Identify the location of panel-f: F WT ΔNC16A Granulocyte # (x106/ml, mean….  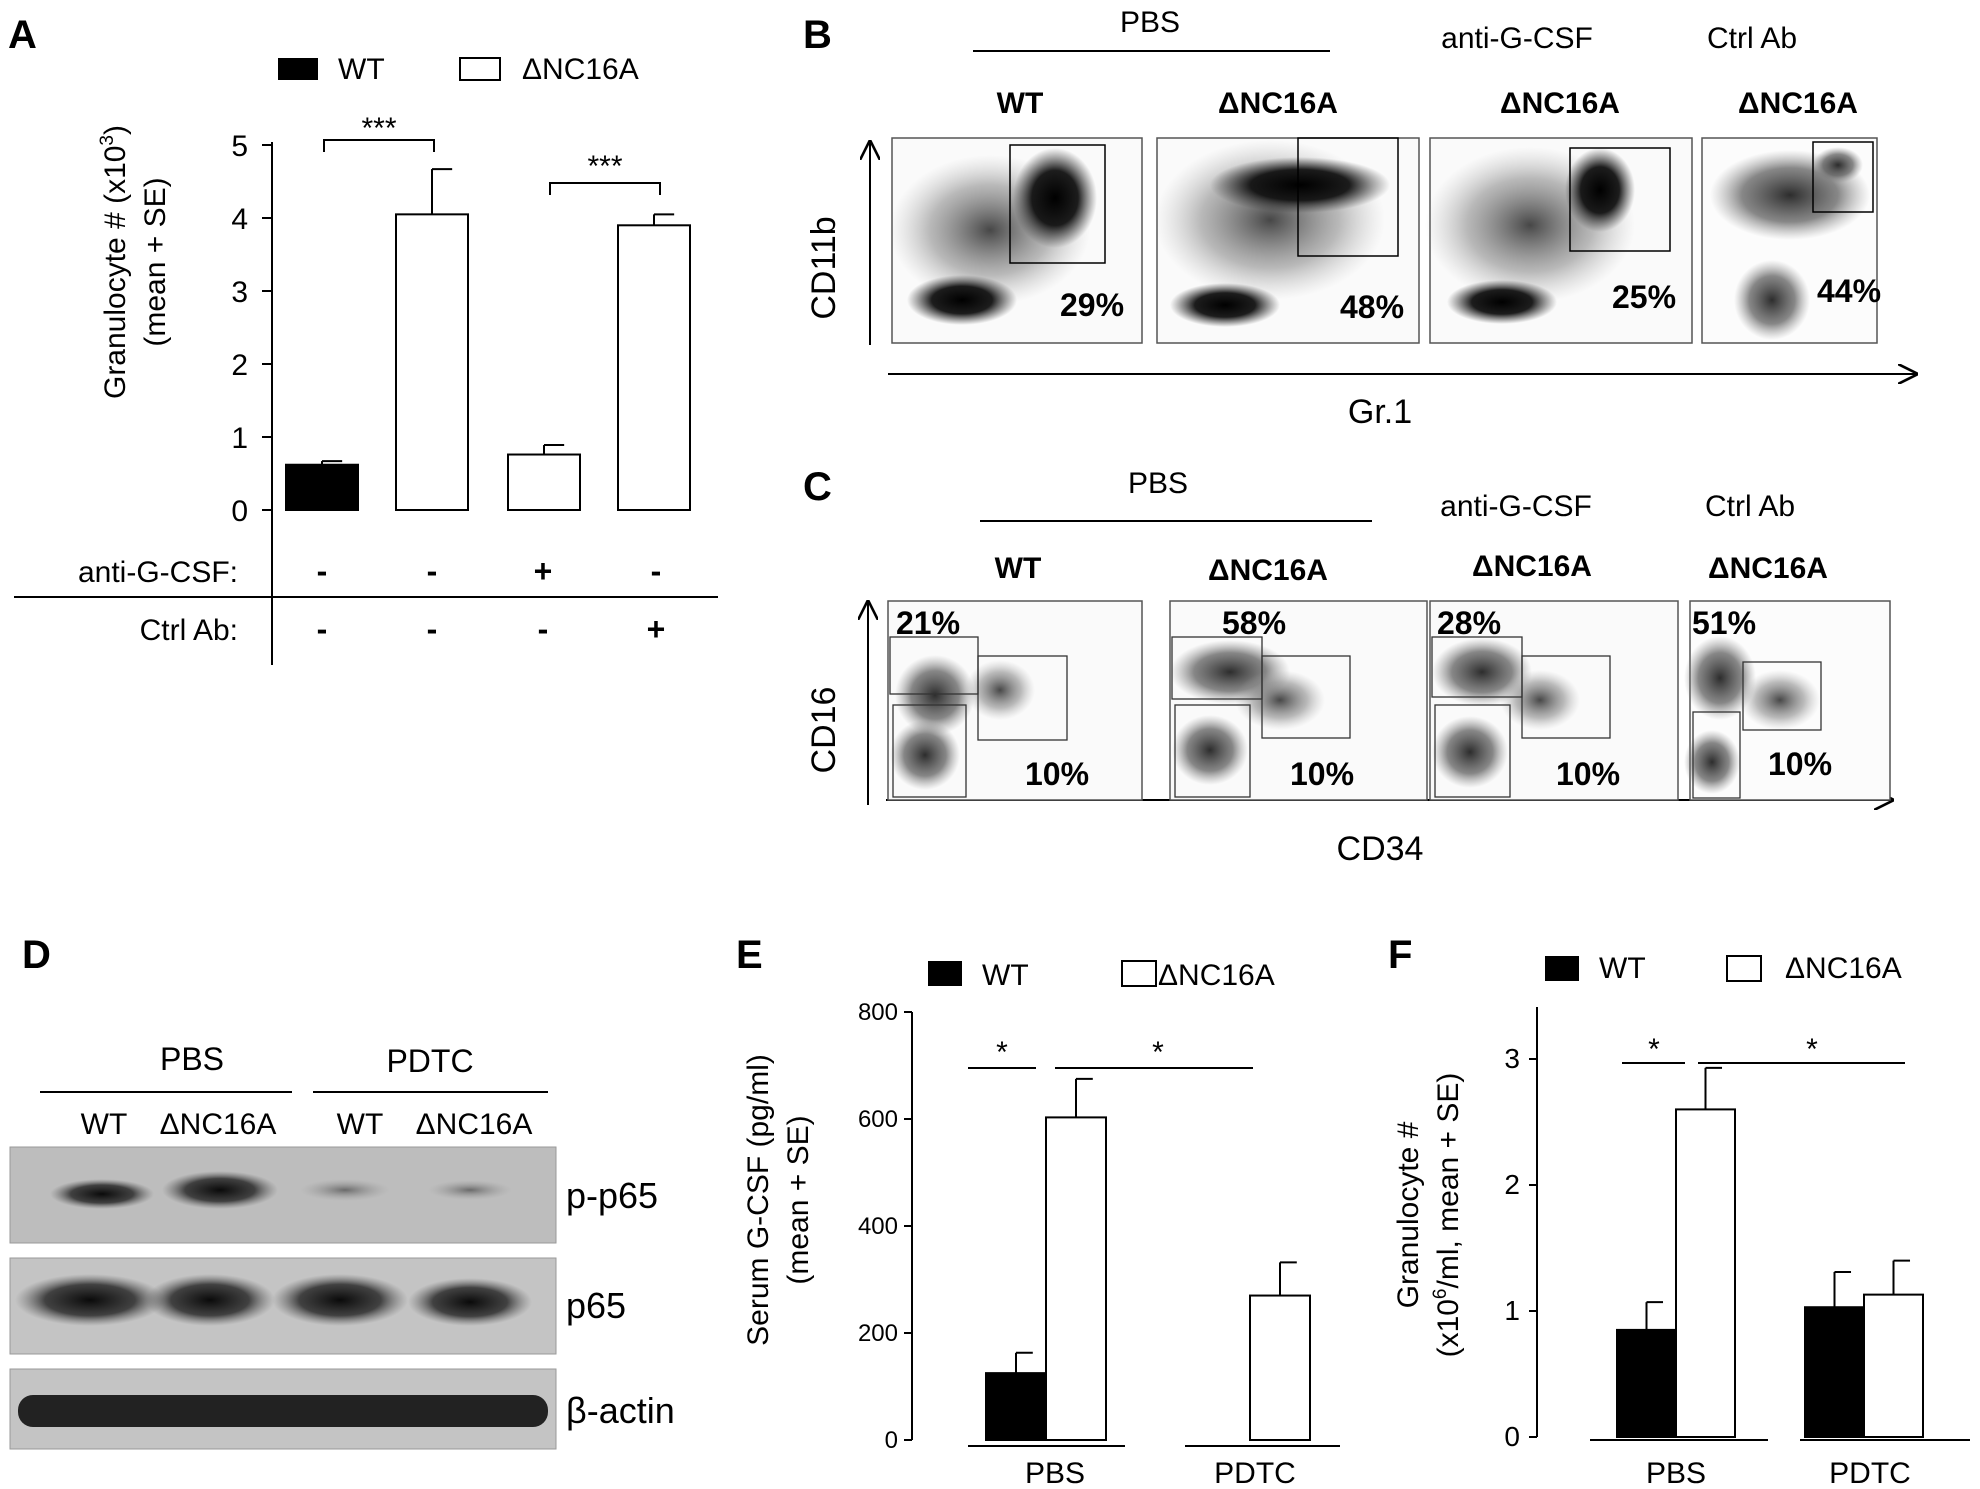
(1679, 1211).